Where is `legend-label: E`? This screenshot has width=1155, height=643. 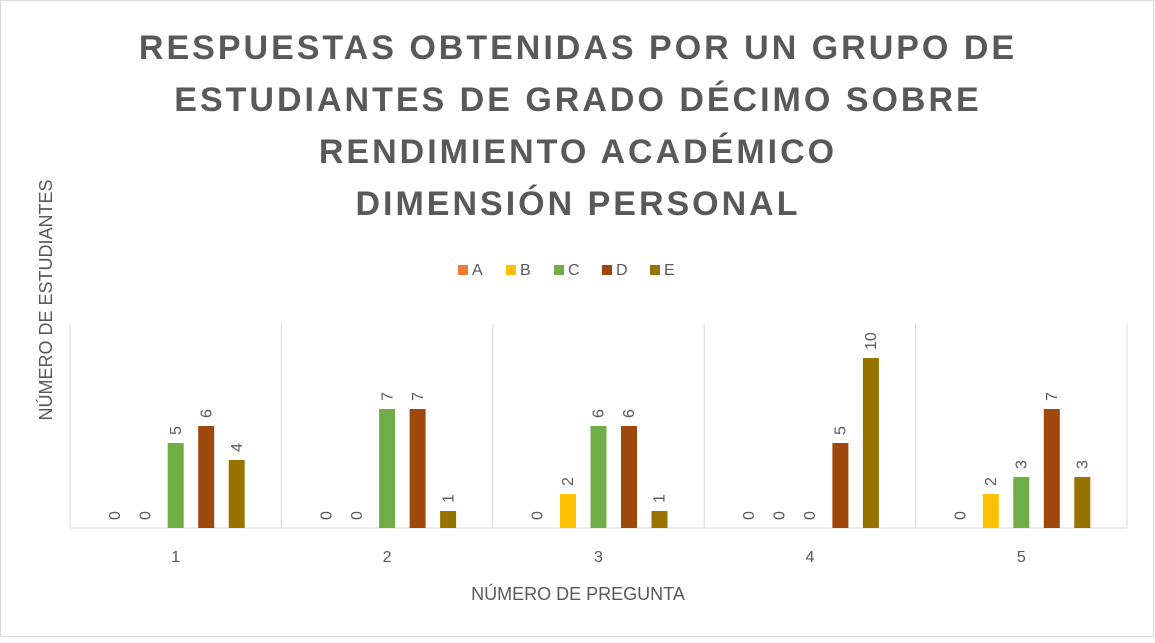
legend-label: E is located at coordinates (669, 270).